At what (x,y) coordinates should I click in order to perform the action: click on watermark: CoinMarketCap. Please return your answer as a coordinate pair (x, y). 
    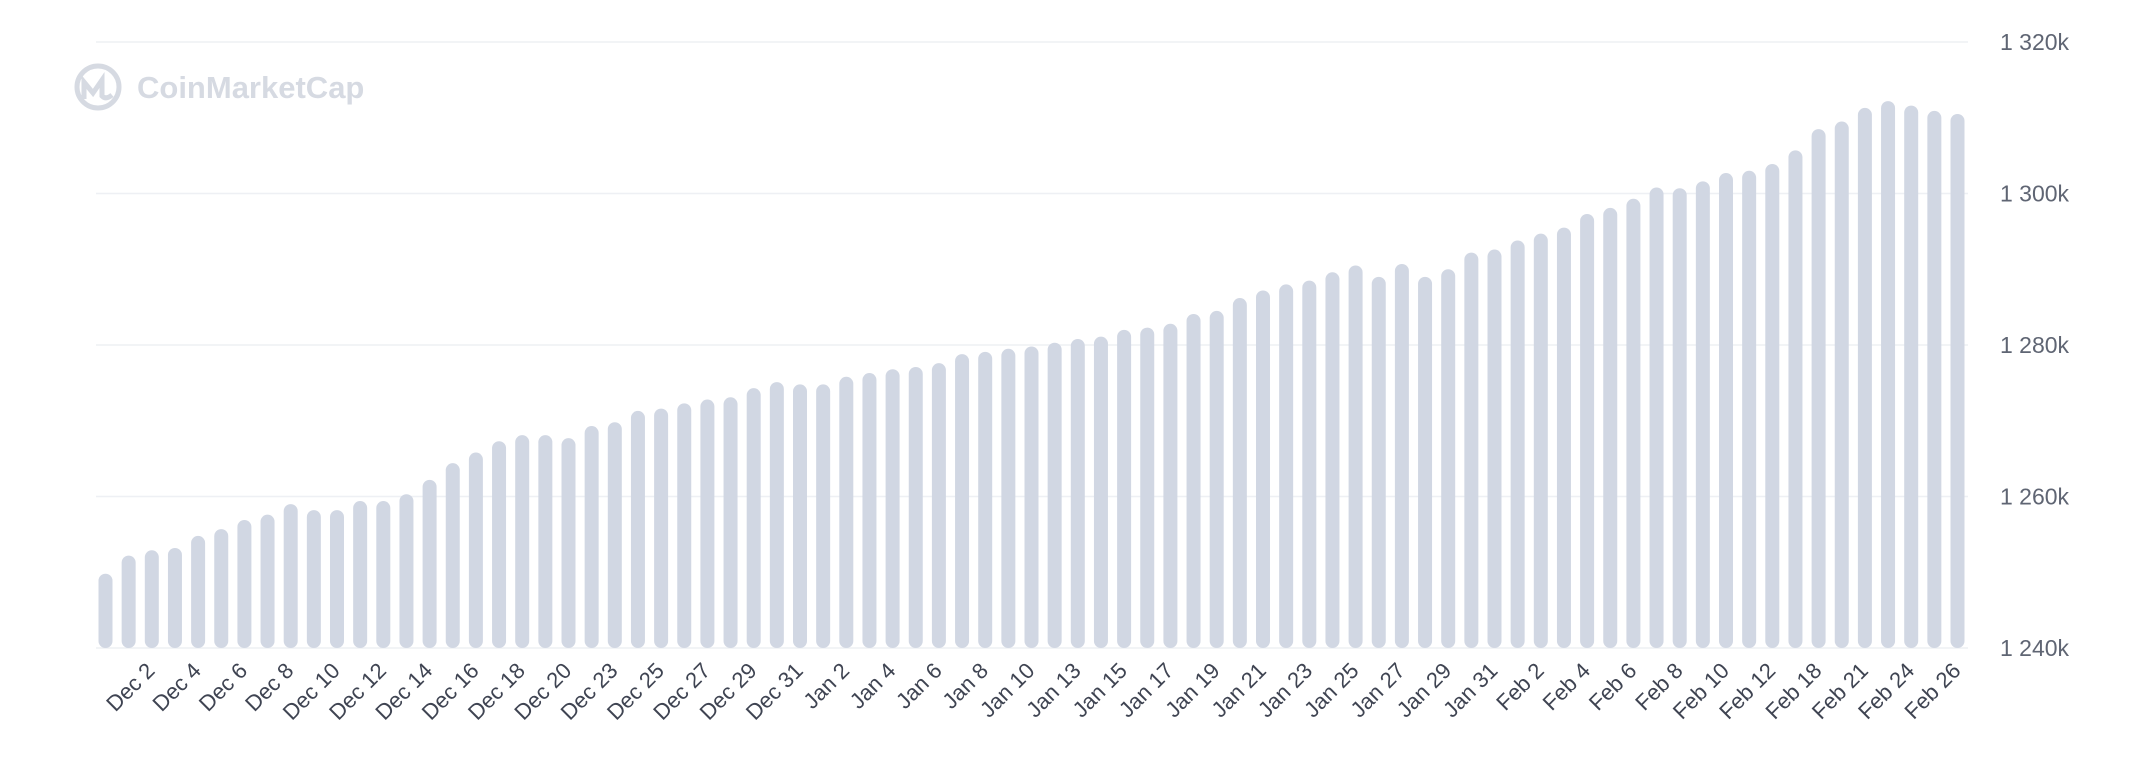
    Looking at the image, I should click on (219, 87).